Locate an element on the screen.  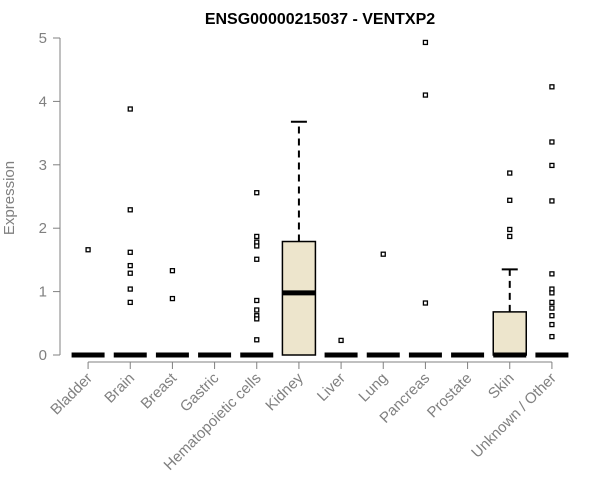
x-tick-label-10: Skin is located at coordinates (501, 386).